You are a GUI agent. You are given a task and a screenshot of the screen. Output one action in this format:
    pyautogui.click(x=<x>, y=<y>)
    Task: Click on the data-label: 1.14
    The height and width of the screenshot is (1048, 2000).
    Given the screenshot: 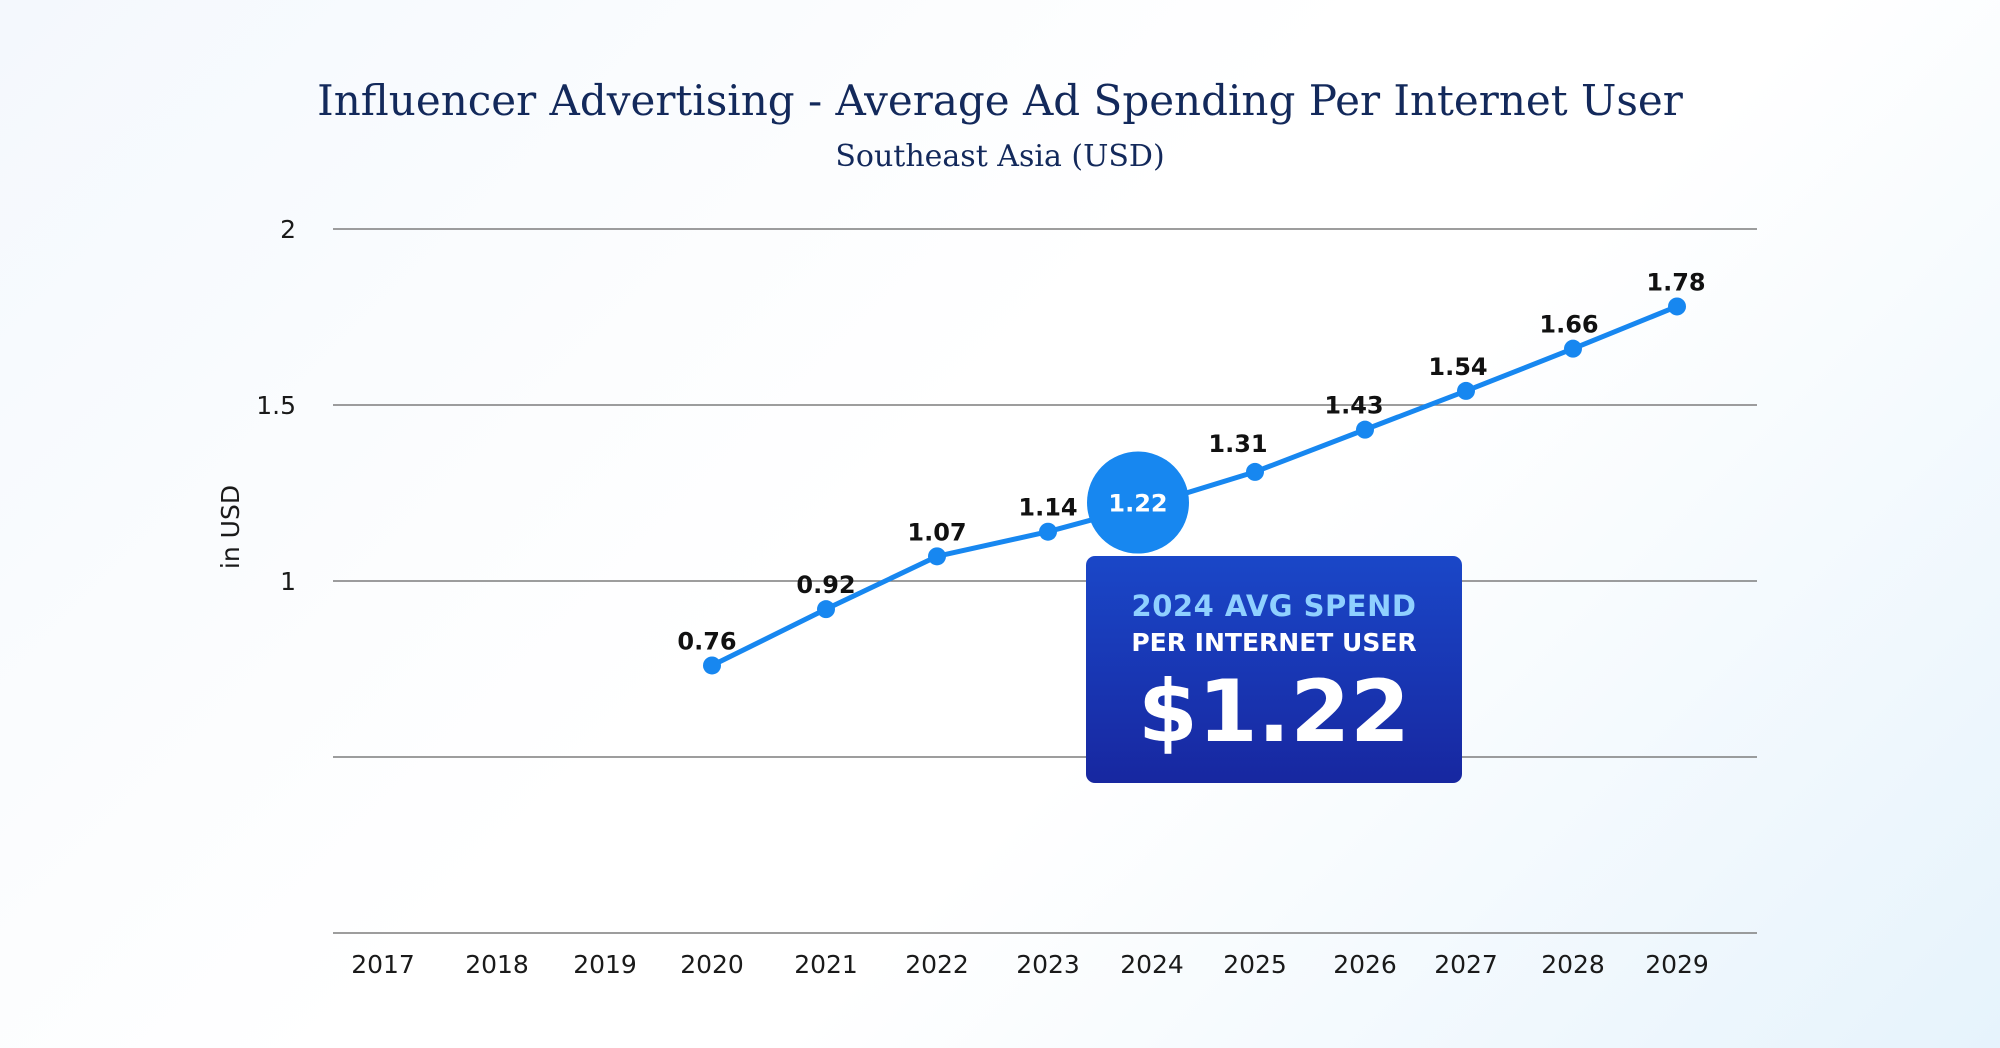 What is the action you would take?
    pyautogui.click(x=1047, y=508)
    